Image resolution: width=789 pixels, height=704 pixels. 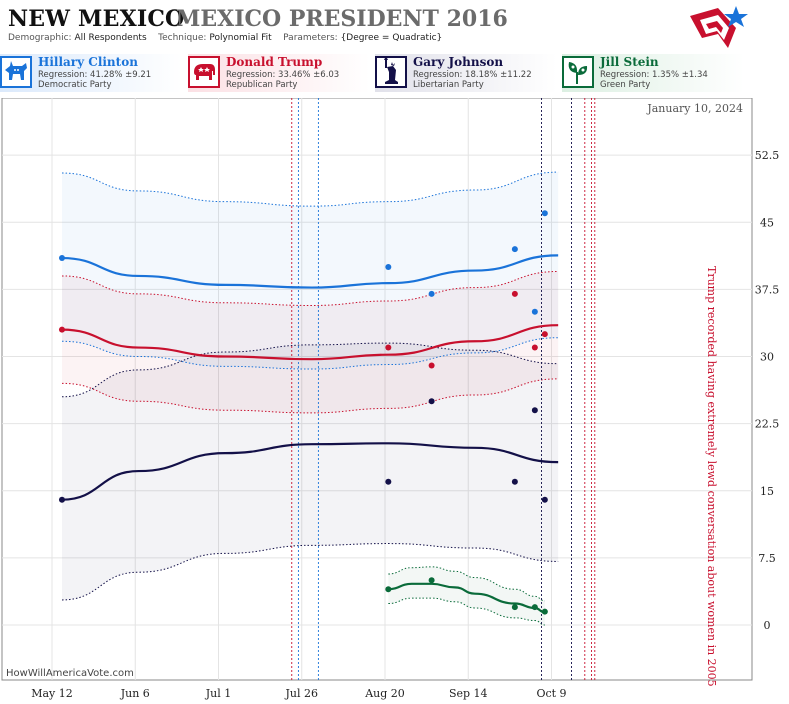 What do you see at coordinates (95, 75) in the screenshot?
I see `candidate-regression: Regression: 41.28% ±9.21` at bounding box center [95, 75].